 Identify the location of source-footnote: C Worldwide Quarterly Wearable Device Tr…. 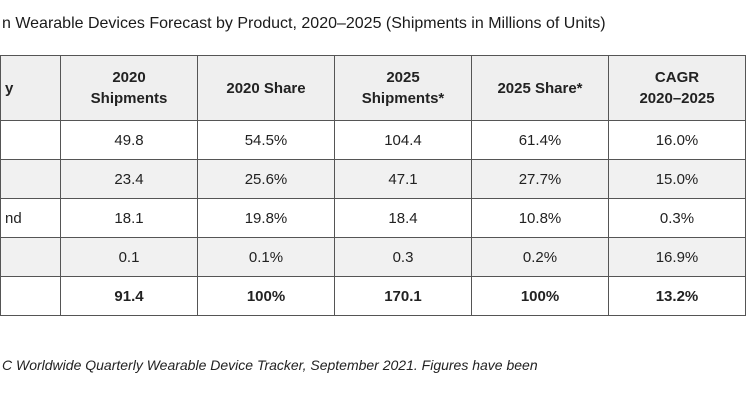
(270, 365).